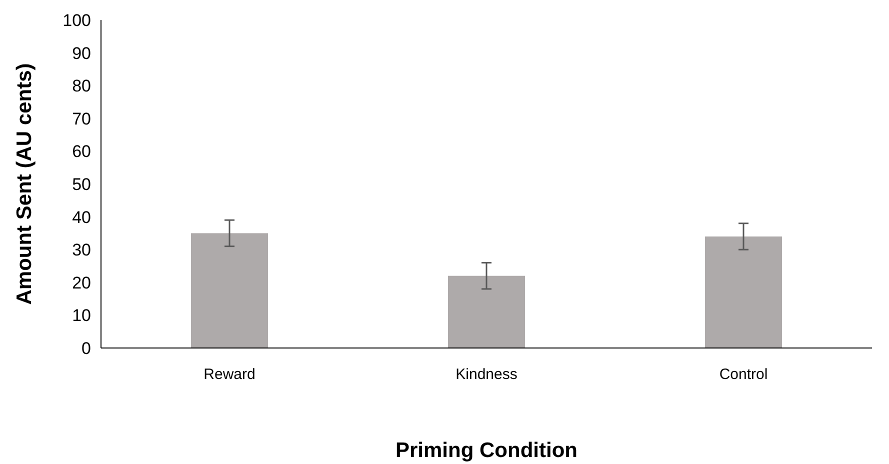 The width and height of the screenshot is (889, 464). I want to click on x-tick-label: Kindness, so click(487, 374).